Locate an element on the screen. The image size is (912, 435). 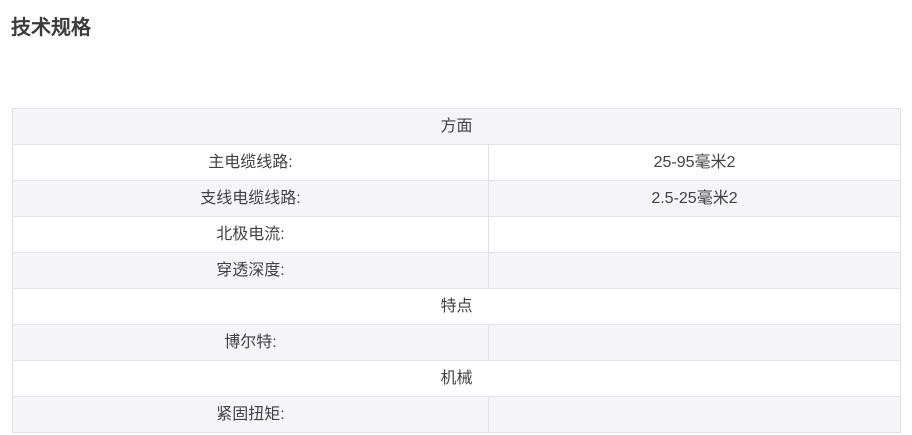
table-row: 北极电流: is located at coordinates (457, 234).